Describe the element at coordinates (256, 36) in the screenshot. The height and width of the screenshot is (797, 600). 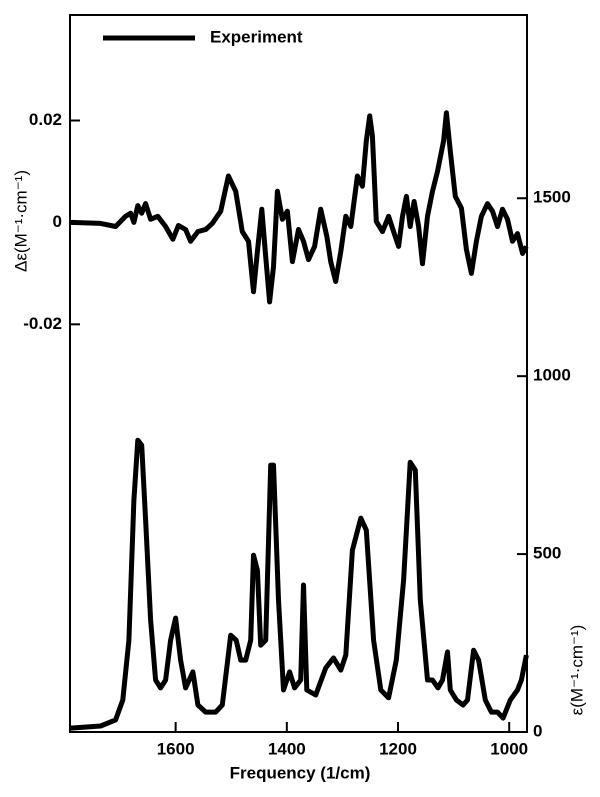
I see `legend-label: Experiment` at that location.